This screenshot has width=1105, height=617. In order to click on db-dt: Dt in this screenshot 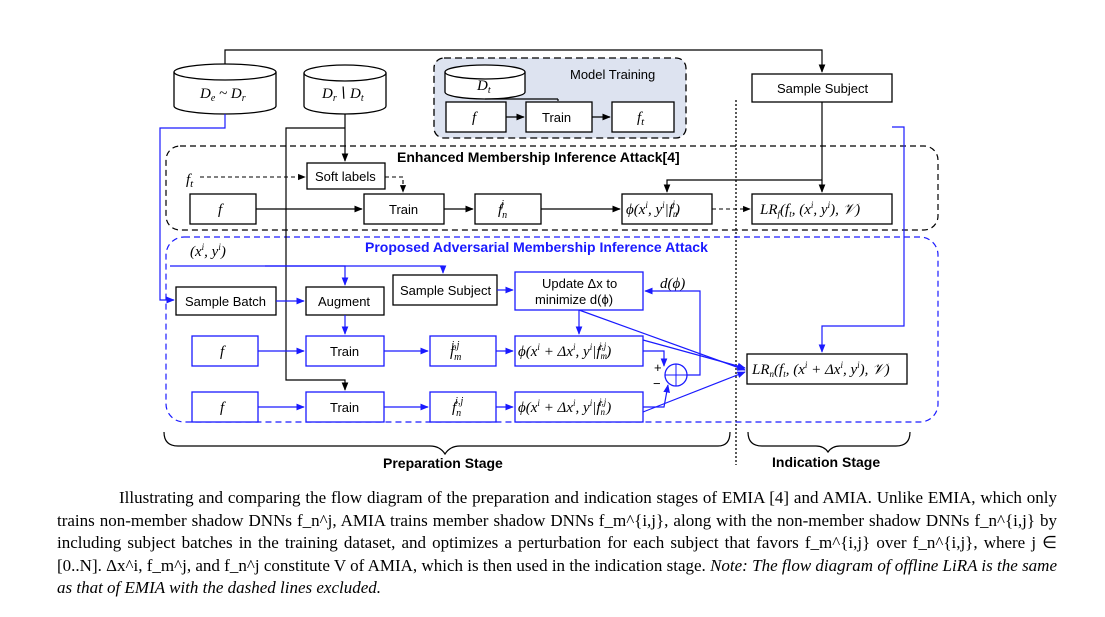, I will do `click(485, 82)`.